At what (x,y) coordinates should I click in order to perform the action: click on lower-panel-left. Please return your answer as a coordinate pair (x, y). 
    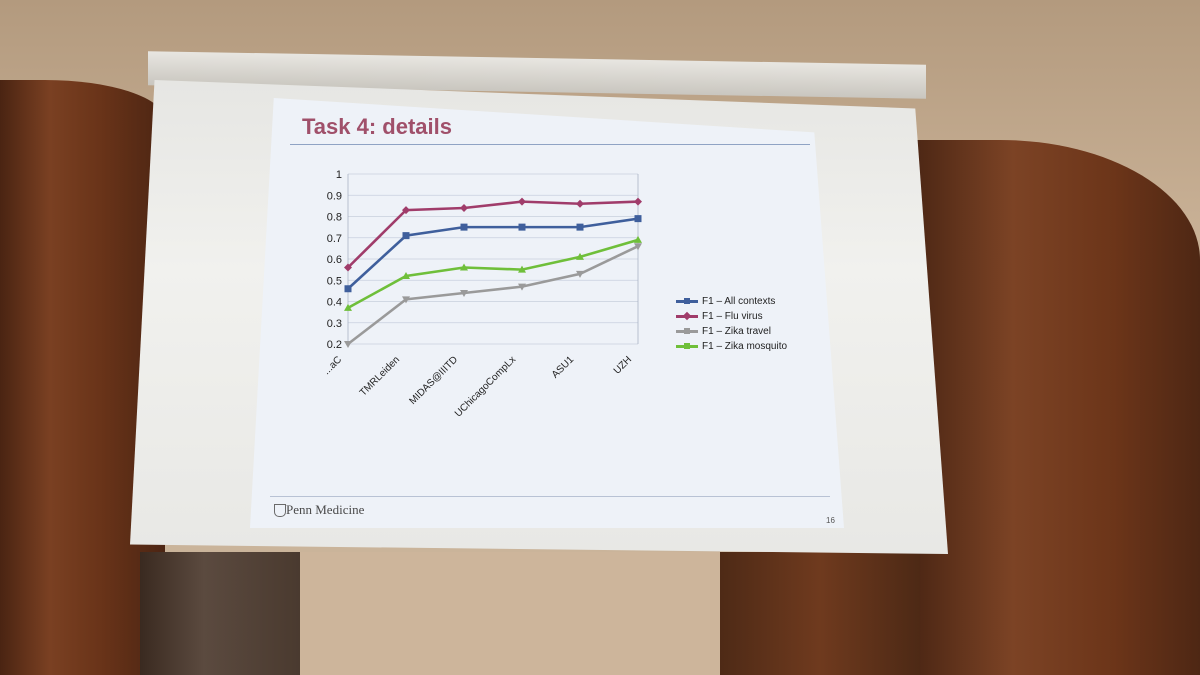
    Looking at the image, I should click on (220, 613).